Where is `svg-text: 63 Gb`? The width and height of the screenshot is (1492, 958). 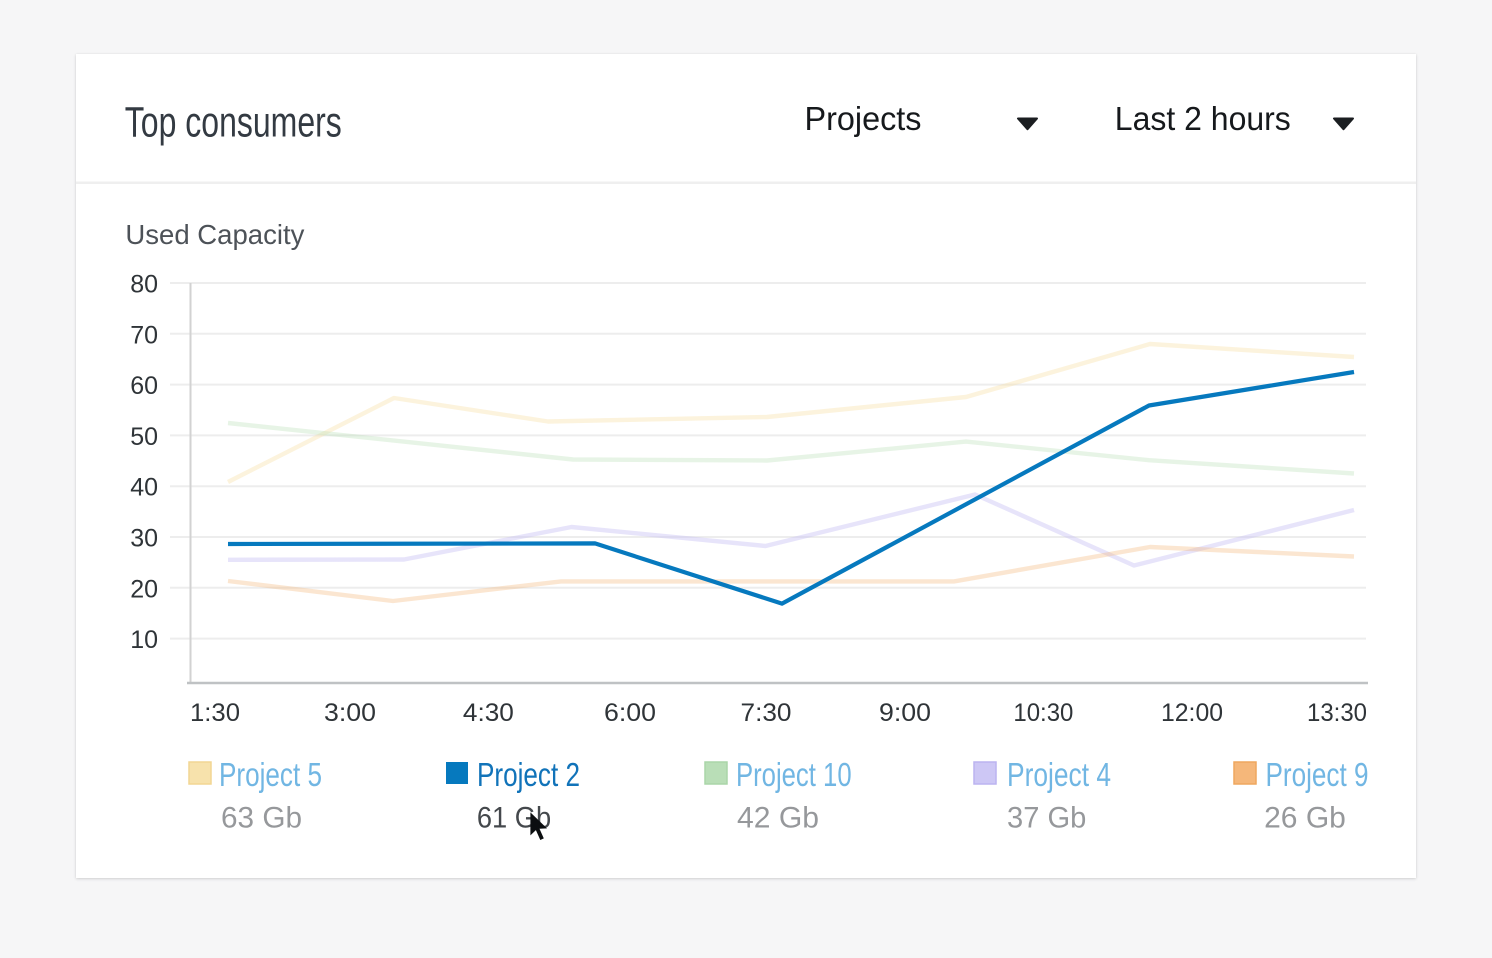
svg-text: 63 Gb is located at coordinates (261, 818).